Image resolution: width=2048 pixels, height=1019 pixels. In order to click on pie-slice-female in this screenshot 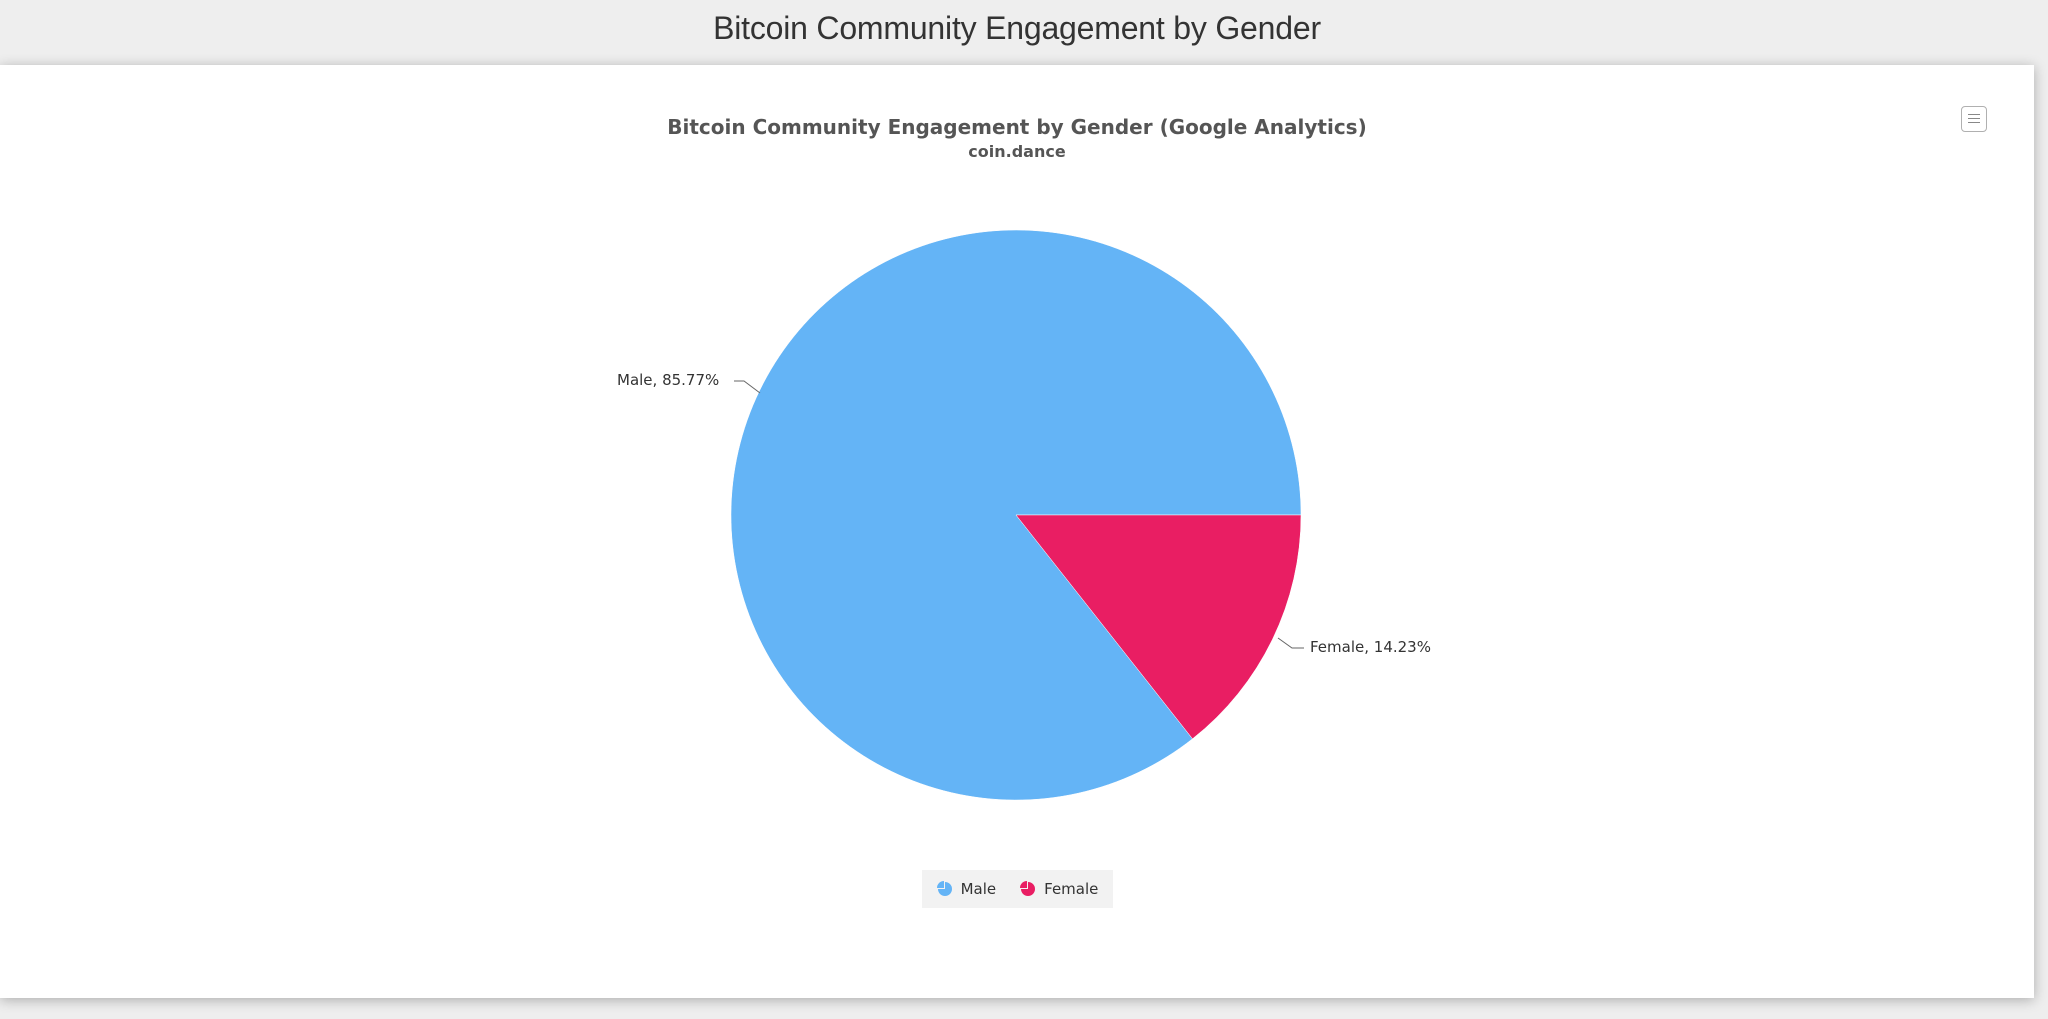, I will do `click(1158, 627)`.